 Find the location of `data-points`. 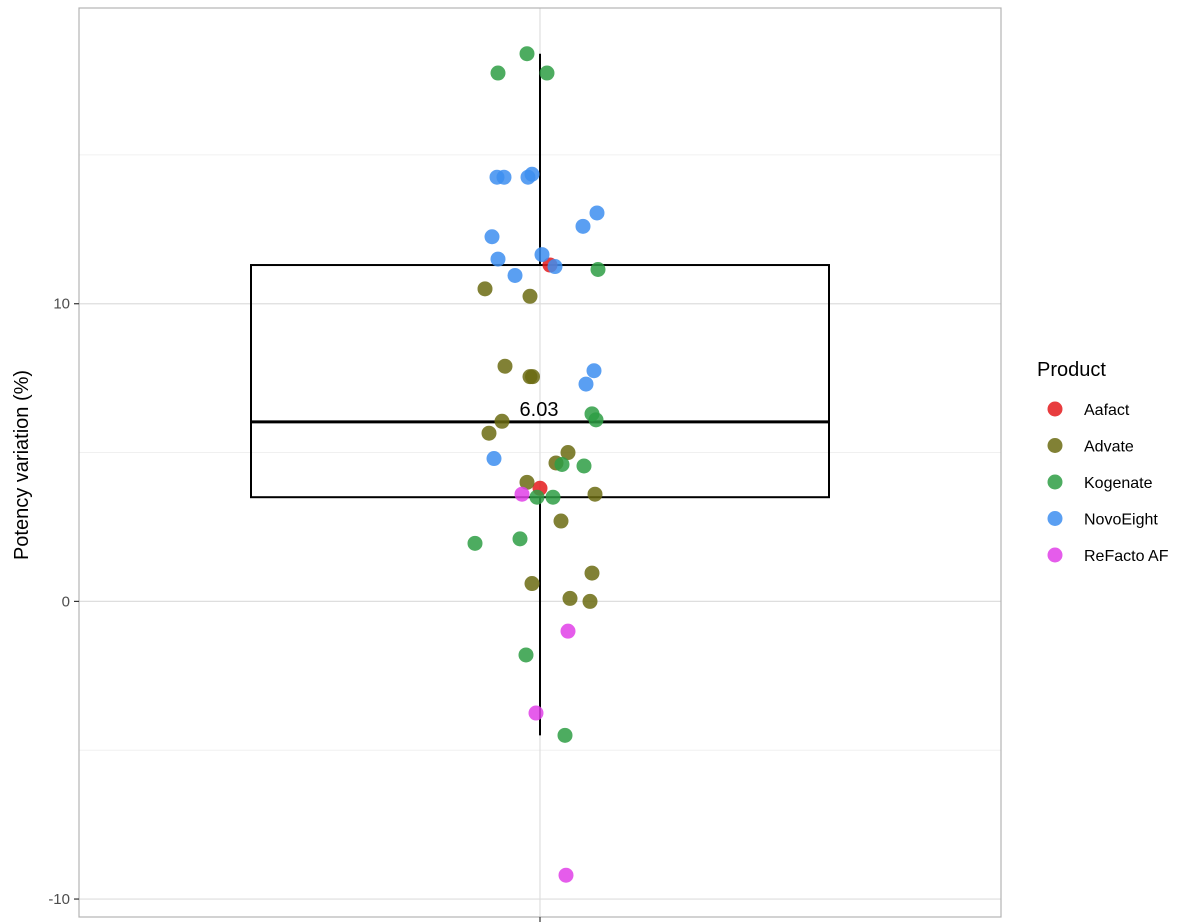

data-points is located at coordinates (536, 464).